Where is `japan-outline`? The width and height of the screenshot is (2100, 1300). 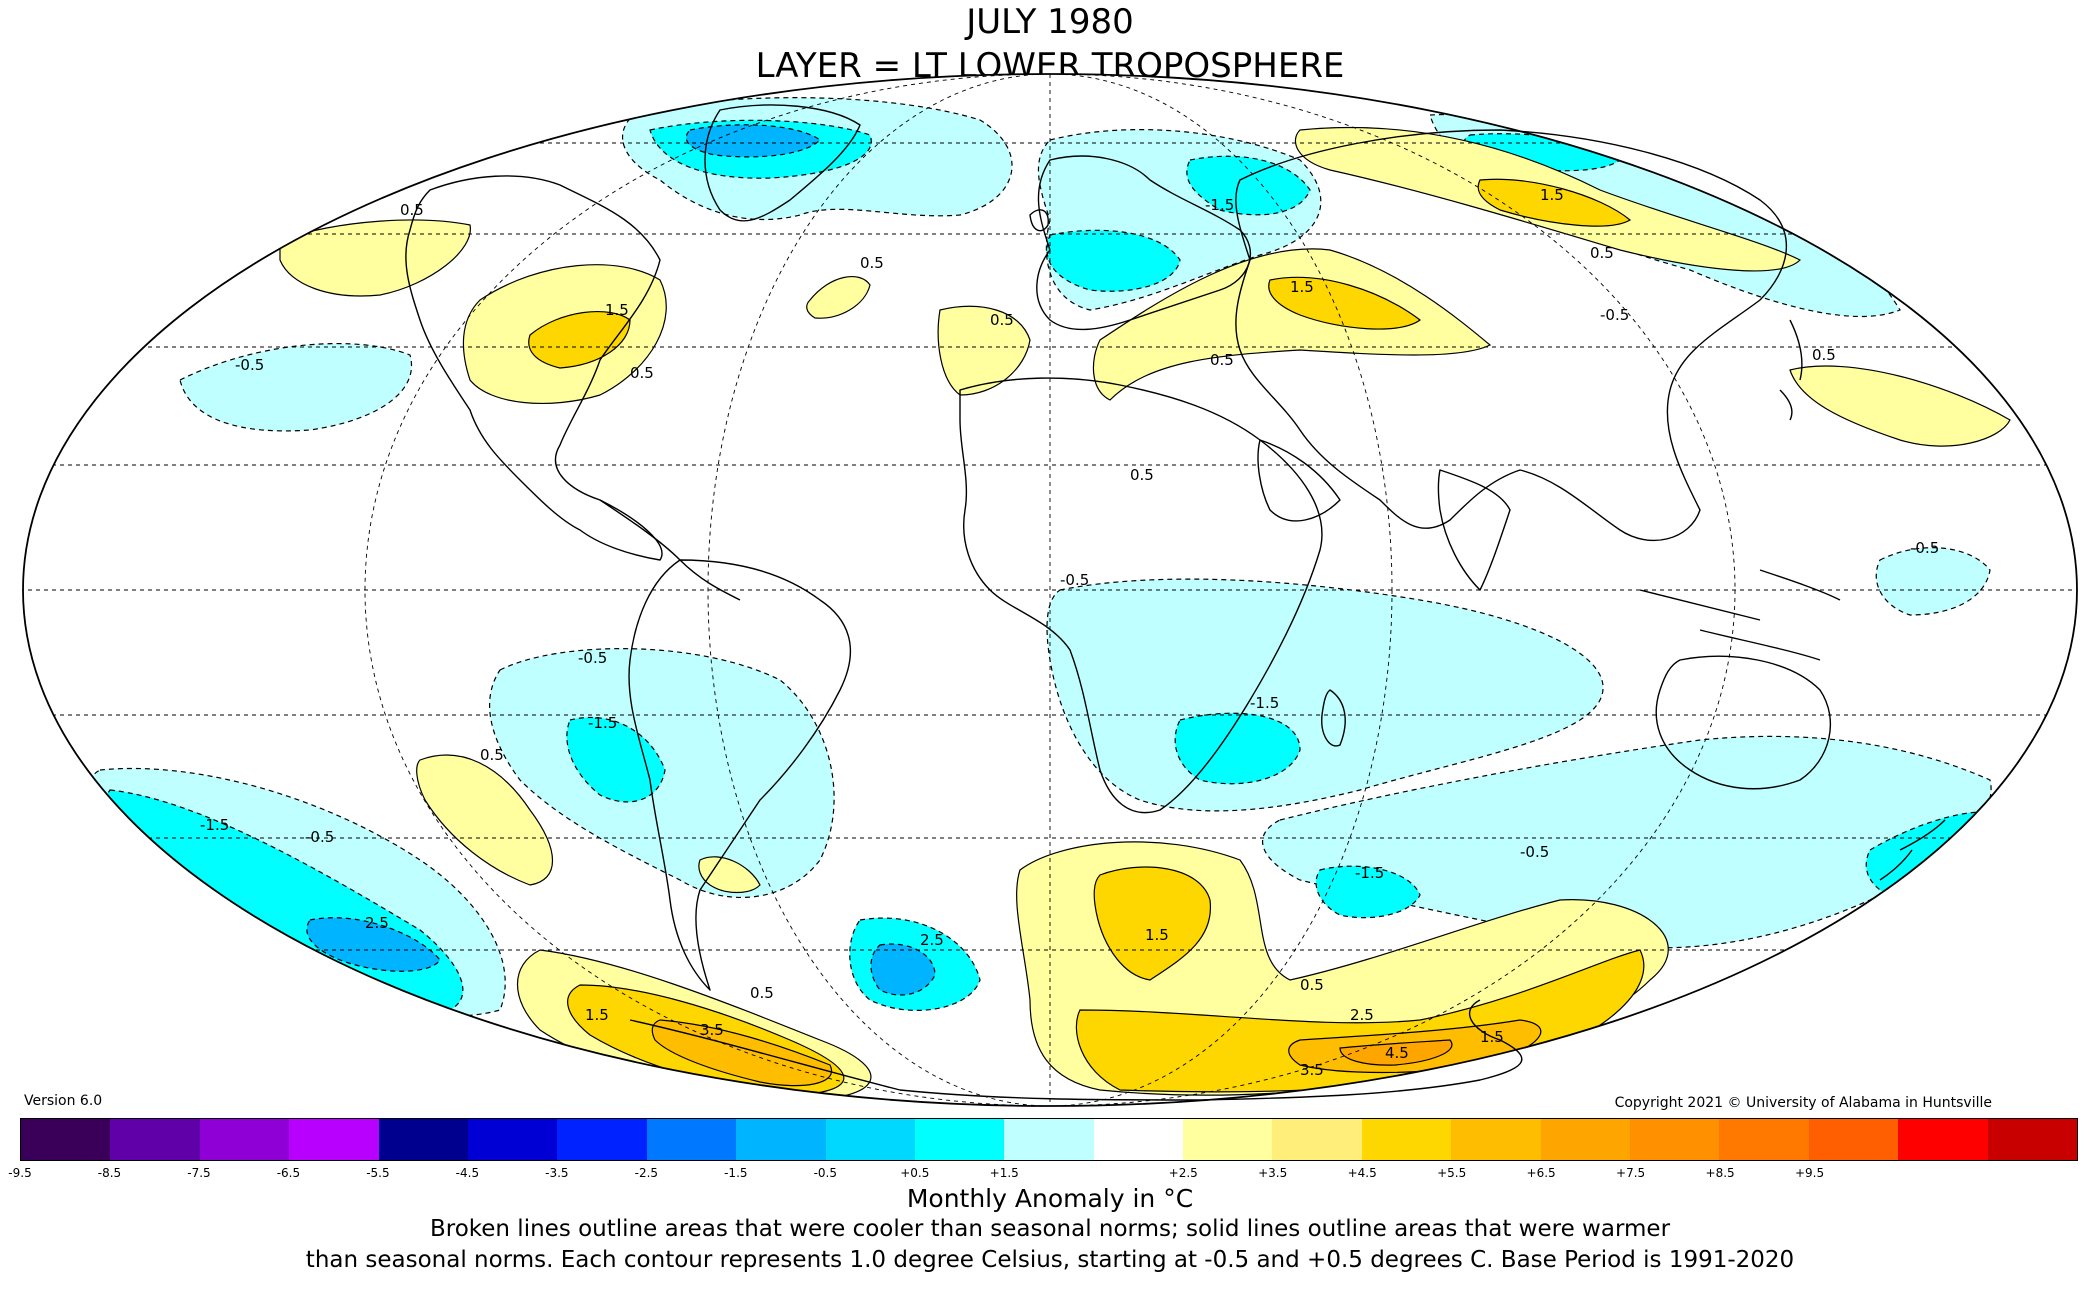 japan-outline is located at coordinates (1791, 370).